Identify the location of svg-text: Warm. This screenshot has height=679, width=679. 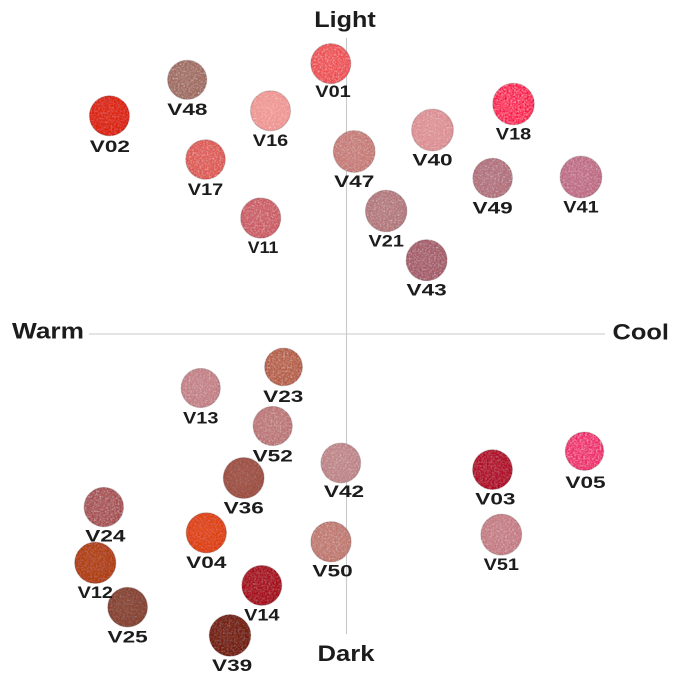
(48, 331).